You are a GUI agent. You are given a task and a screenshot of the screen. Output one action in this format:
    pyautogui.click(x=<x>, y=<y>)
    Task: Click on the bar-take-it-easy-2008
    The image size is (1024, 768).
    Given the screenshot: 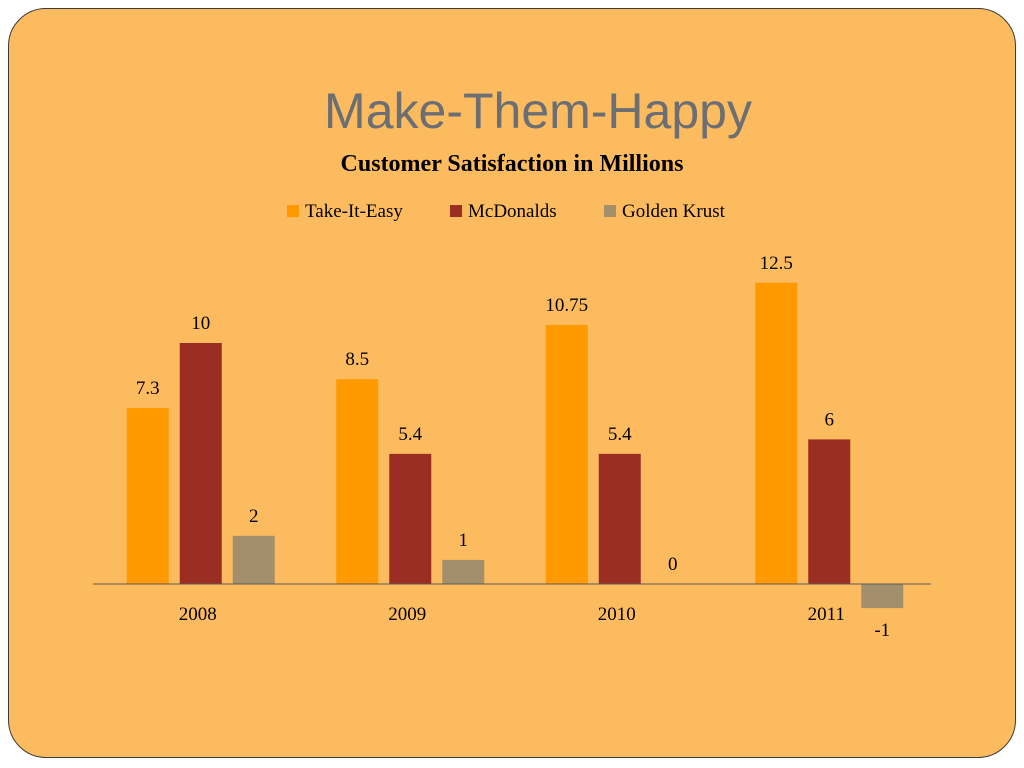 What is the action you would take?
    pyautogui.click(x=147, y=496)
    